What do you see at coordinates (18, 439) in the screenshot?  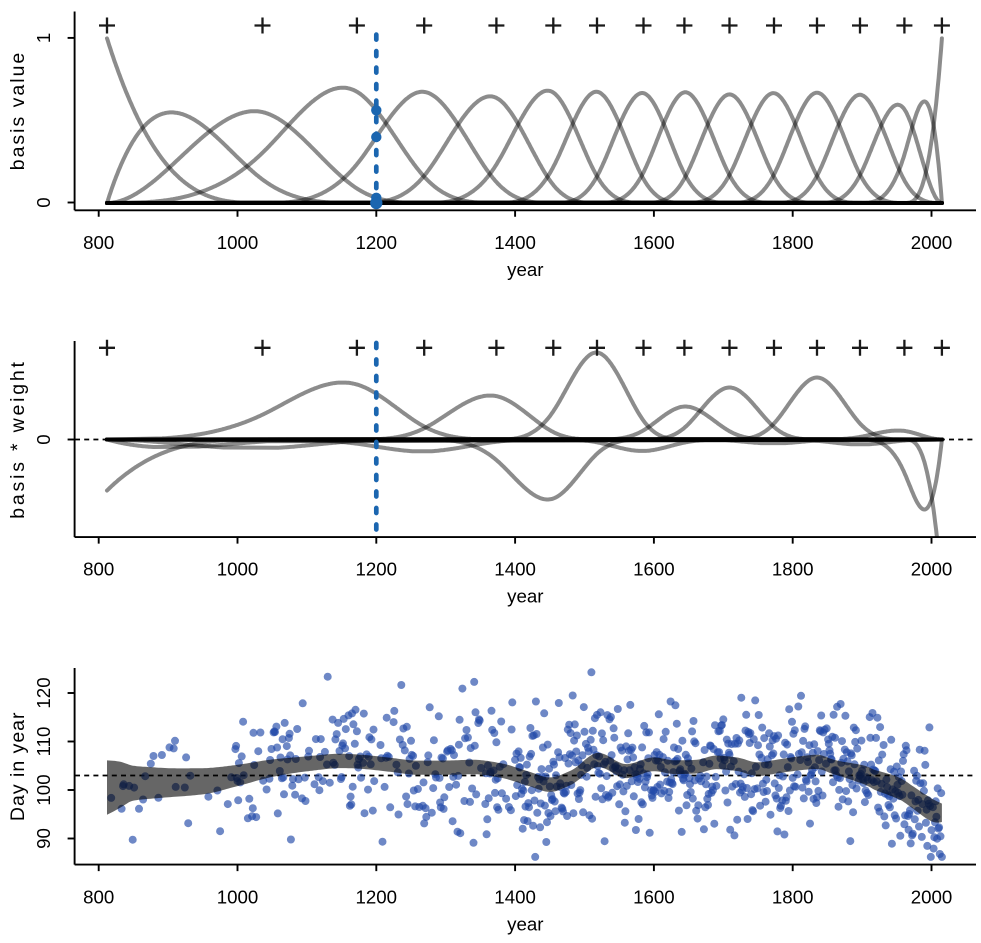 I see `svg-text: basis * weight` at bounding box center [18, 439].